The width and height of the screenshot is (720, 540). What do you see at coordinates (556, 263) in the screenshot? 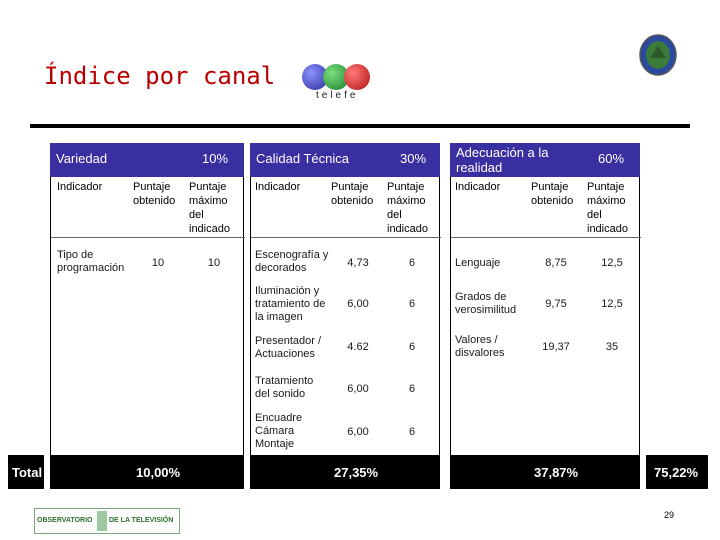
I see `score-obtained: 8,75` at bounding box center [556, 263].